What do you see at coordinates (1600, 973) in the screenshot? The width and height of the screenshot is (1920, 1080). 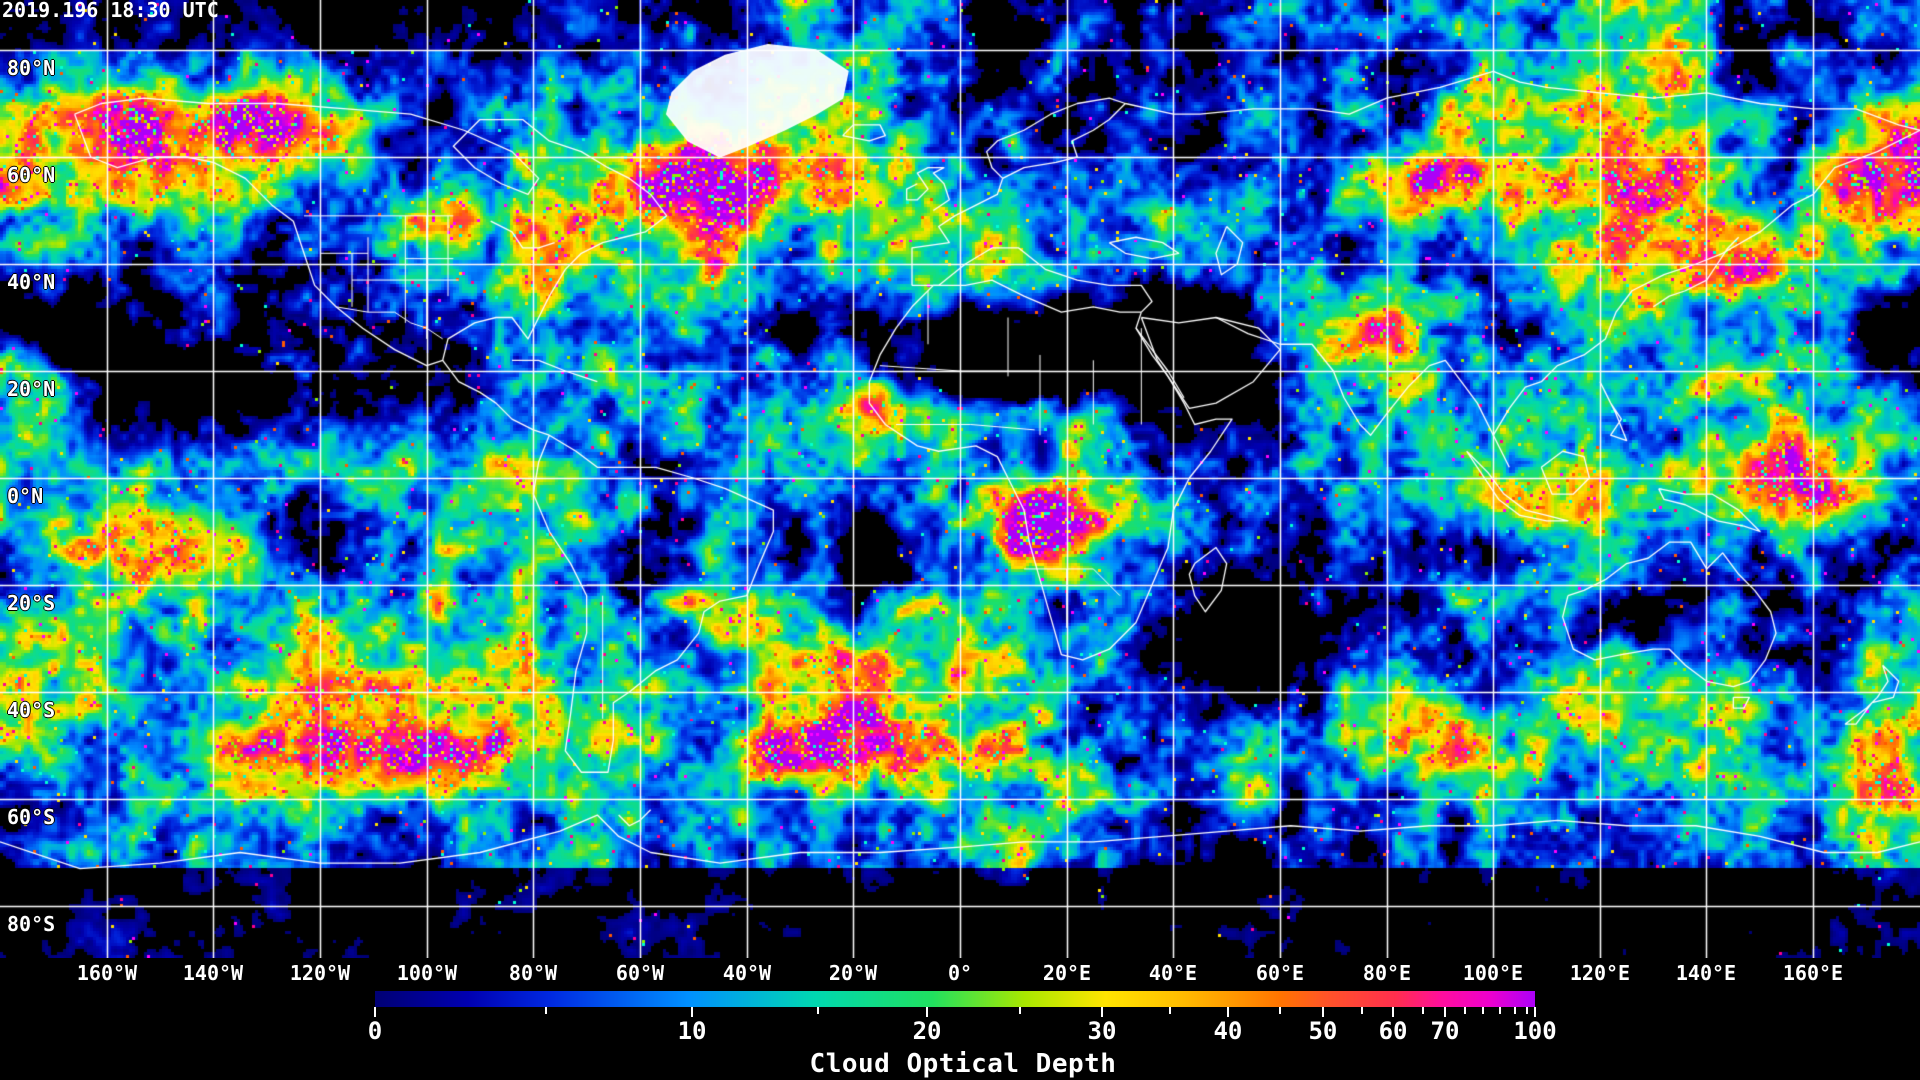 I see `lon-label: 120°E` at bounding box center [1600, 973].